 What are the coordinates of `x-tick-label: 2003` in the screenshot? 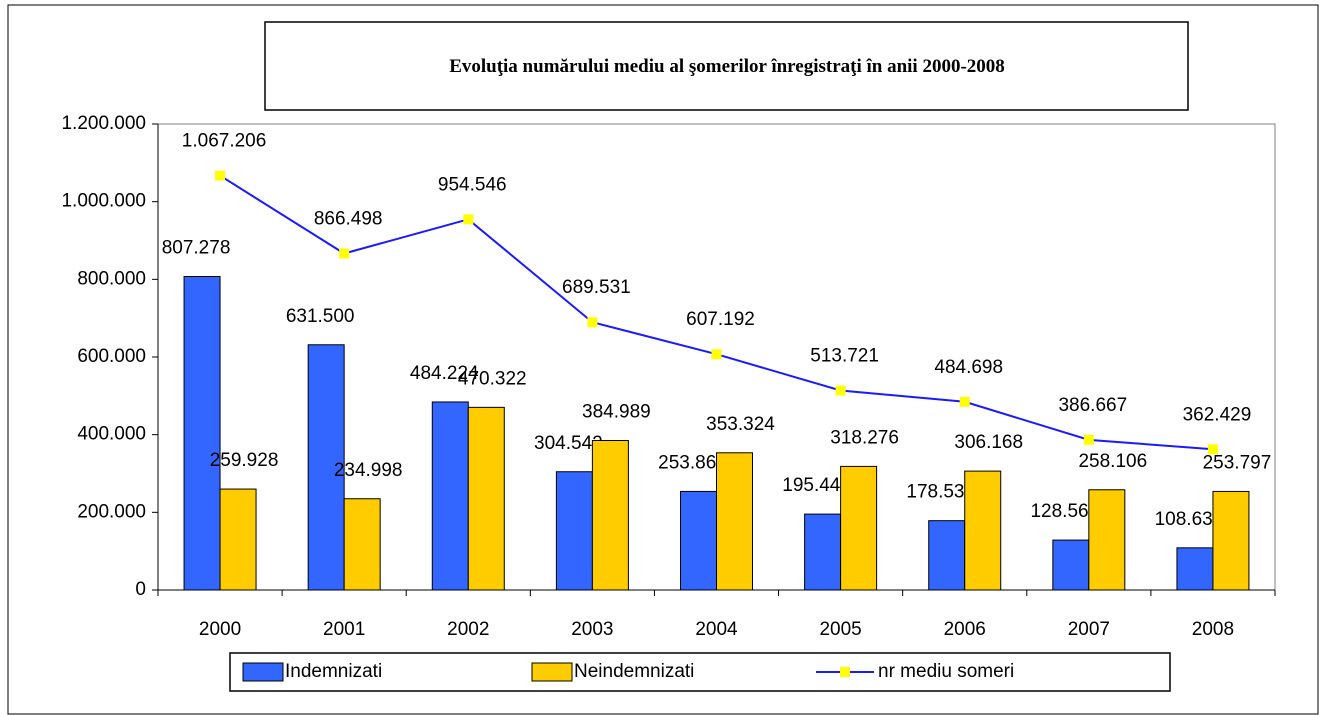 It's located at (592, 629).